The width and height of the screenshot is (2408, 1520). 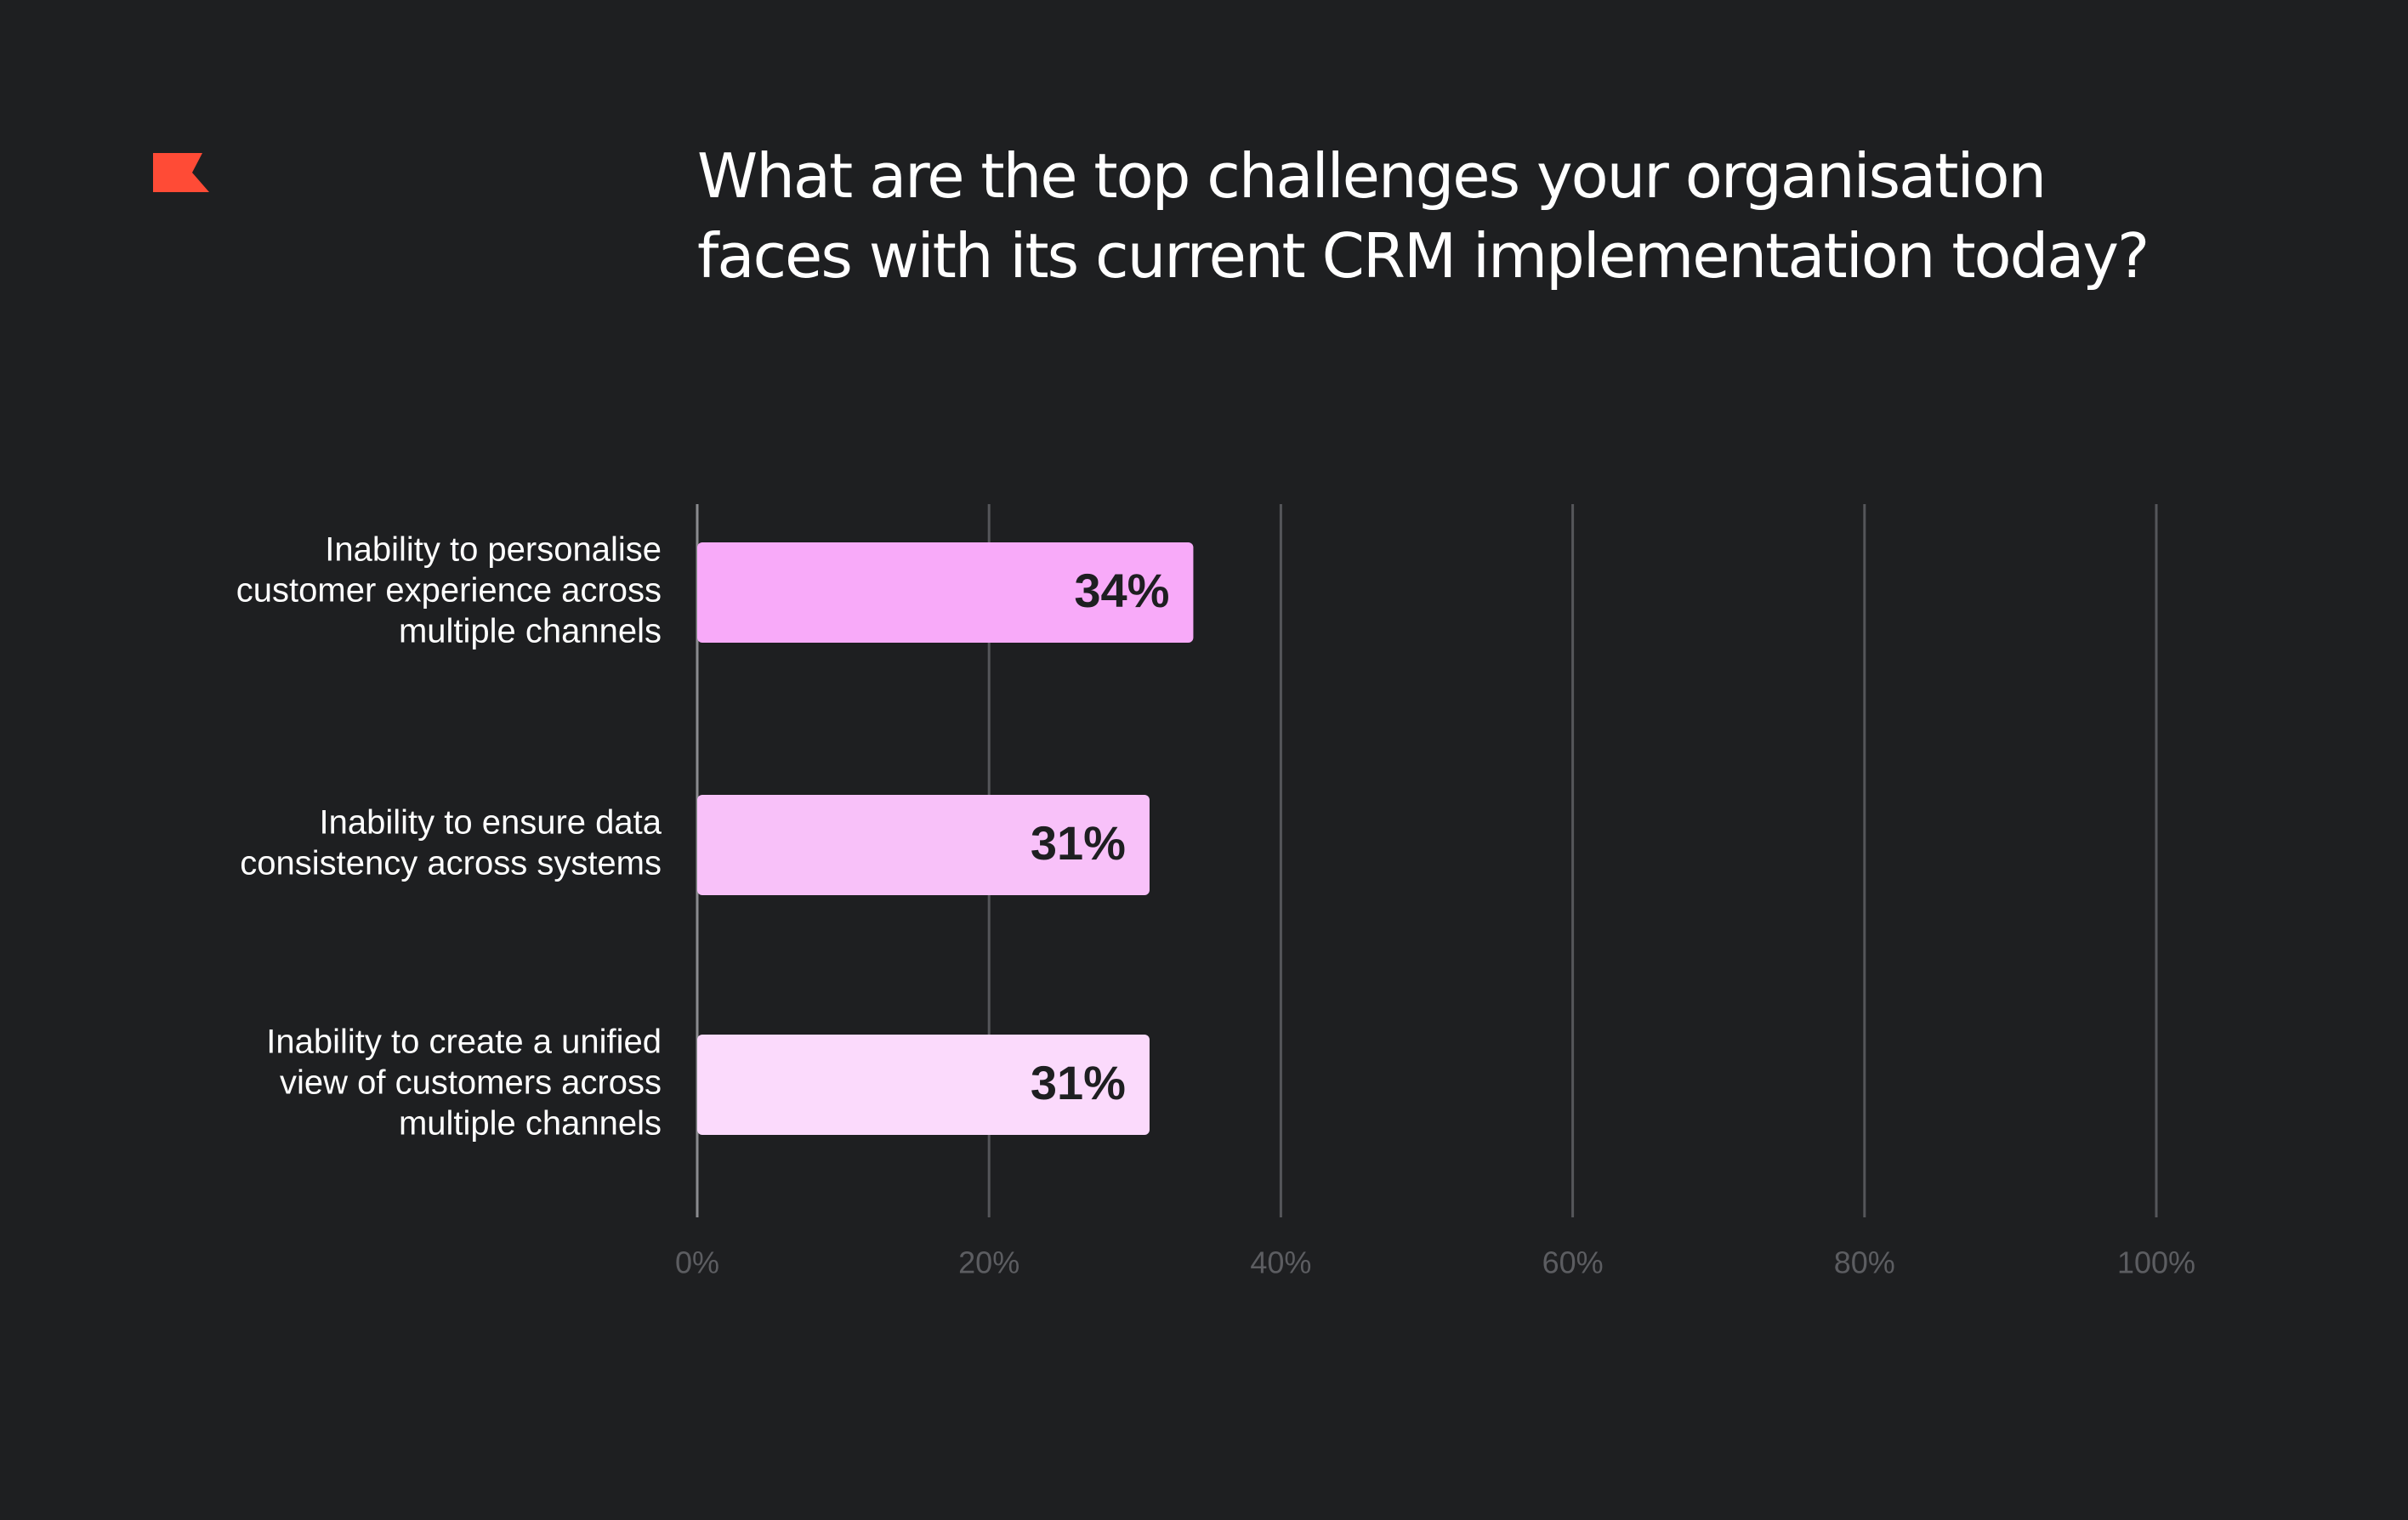 What do you see at coordinates (449, 591) in the screenshot?
I see `category-label: customer experience across` at bounding box center [449, 591].